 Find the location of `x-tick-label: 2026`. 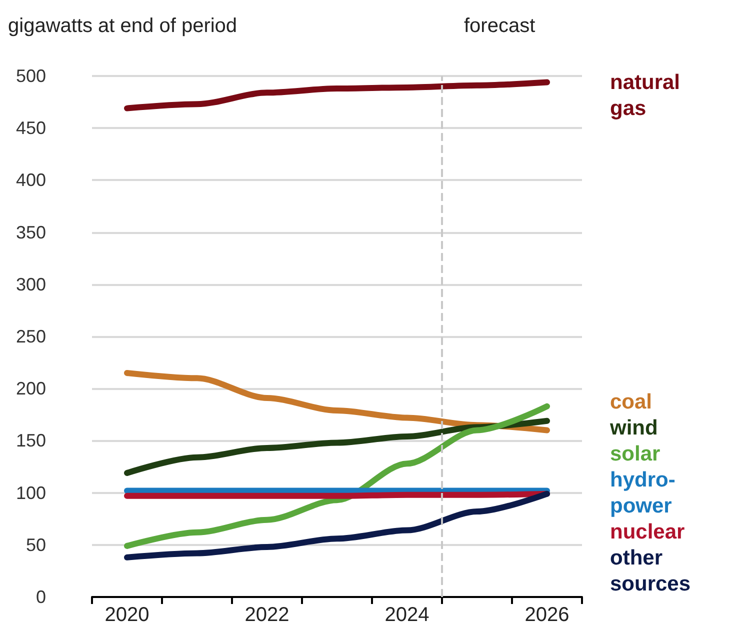

x-tick-label: 2026 is located at coordinates (547, 615).